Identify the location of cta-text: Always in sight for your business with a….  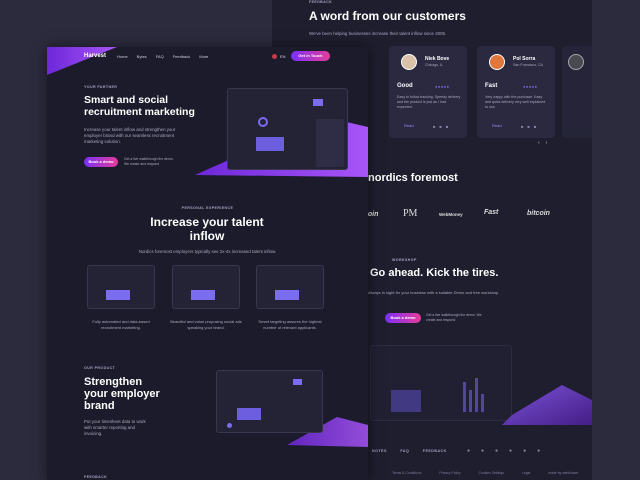
(434, 292).